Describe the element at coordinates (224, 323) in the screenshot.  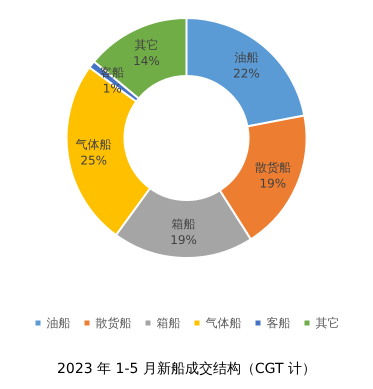
I see `legend-label: 气体船` at that location.